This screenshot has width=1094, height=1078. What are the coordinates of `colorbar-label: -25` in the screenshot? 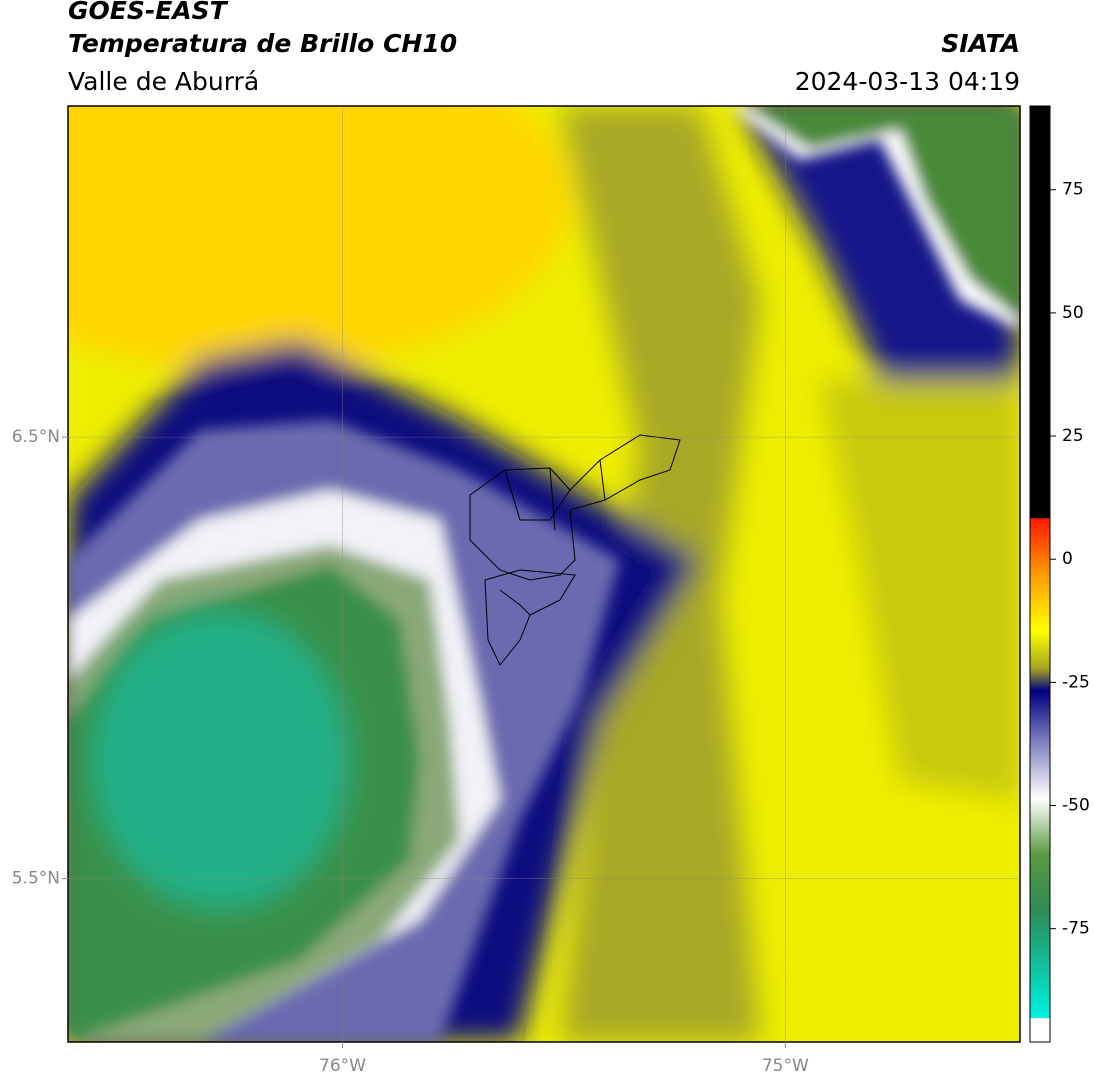 It's located at (1076, 682).